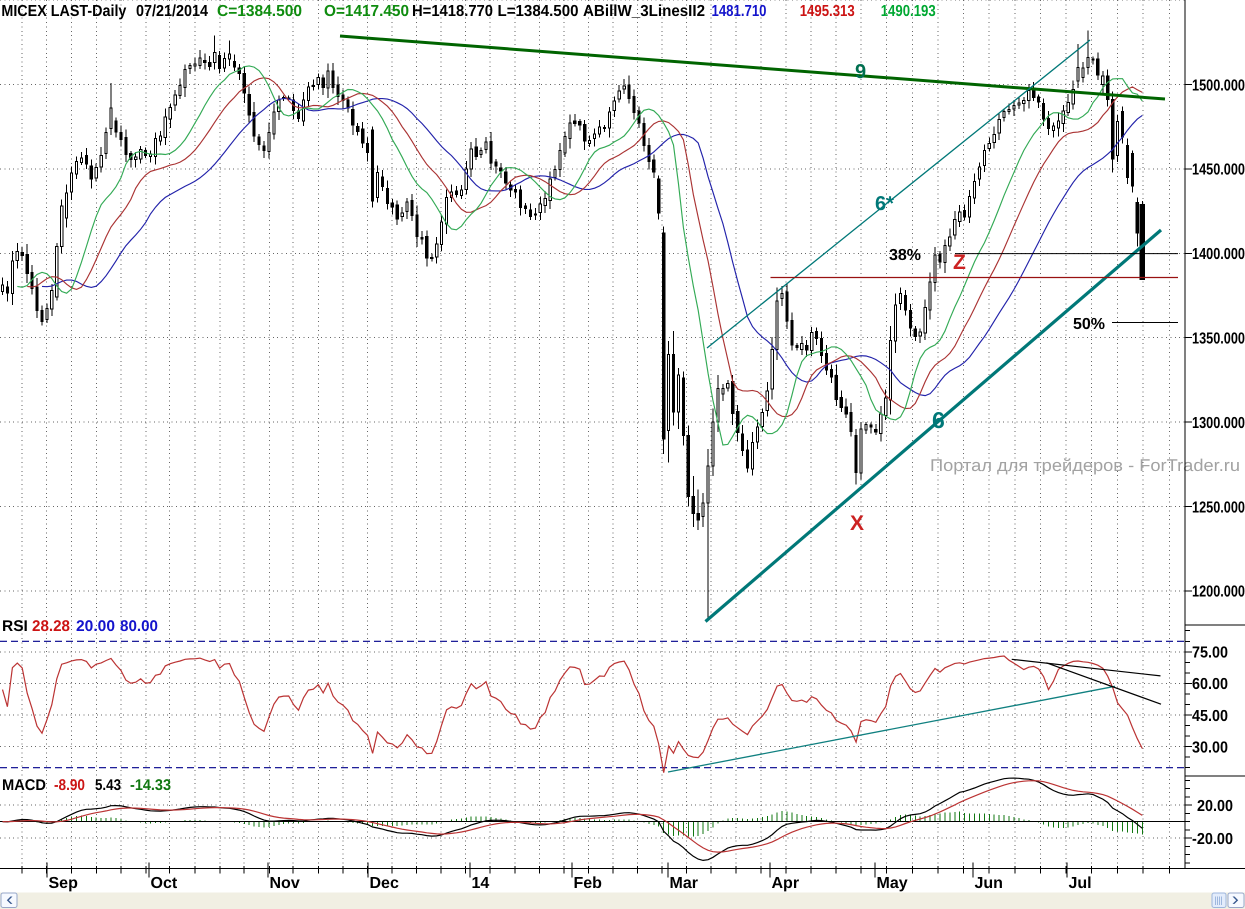 The image size is (1245, 909). I want to click on svg-text: 28.28, so click(51, 626).